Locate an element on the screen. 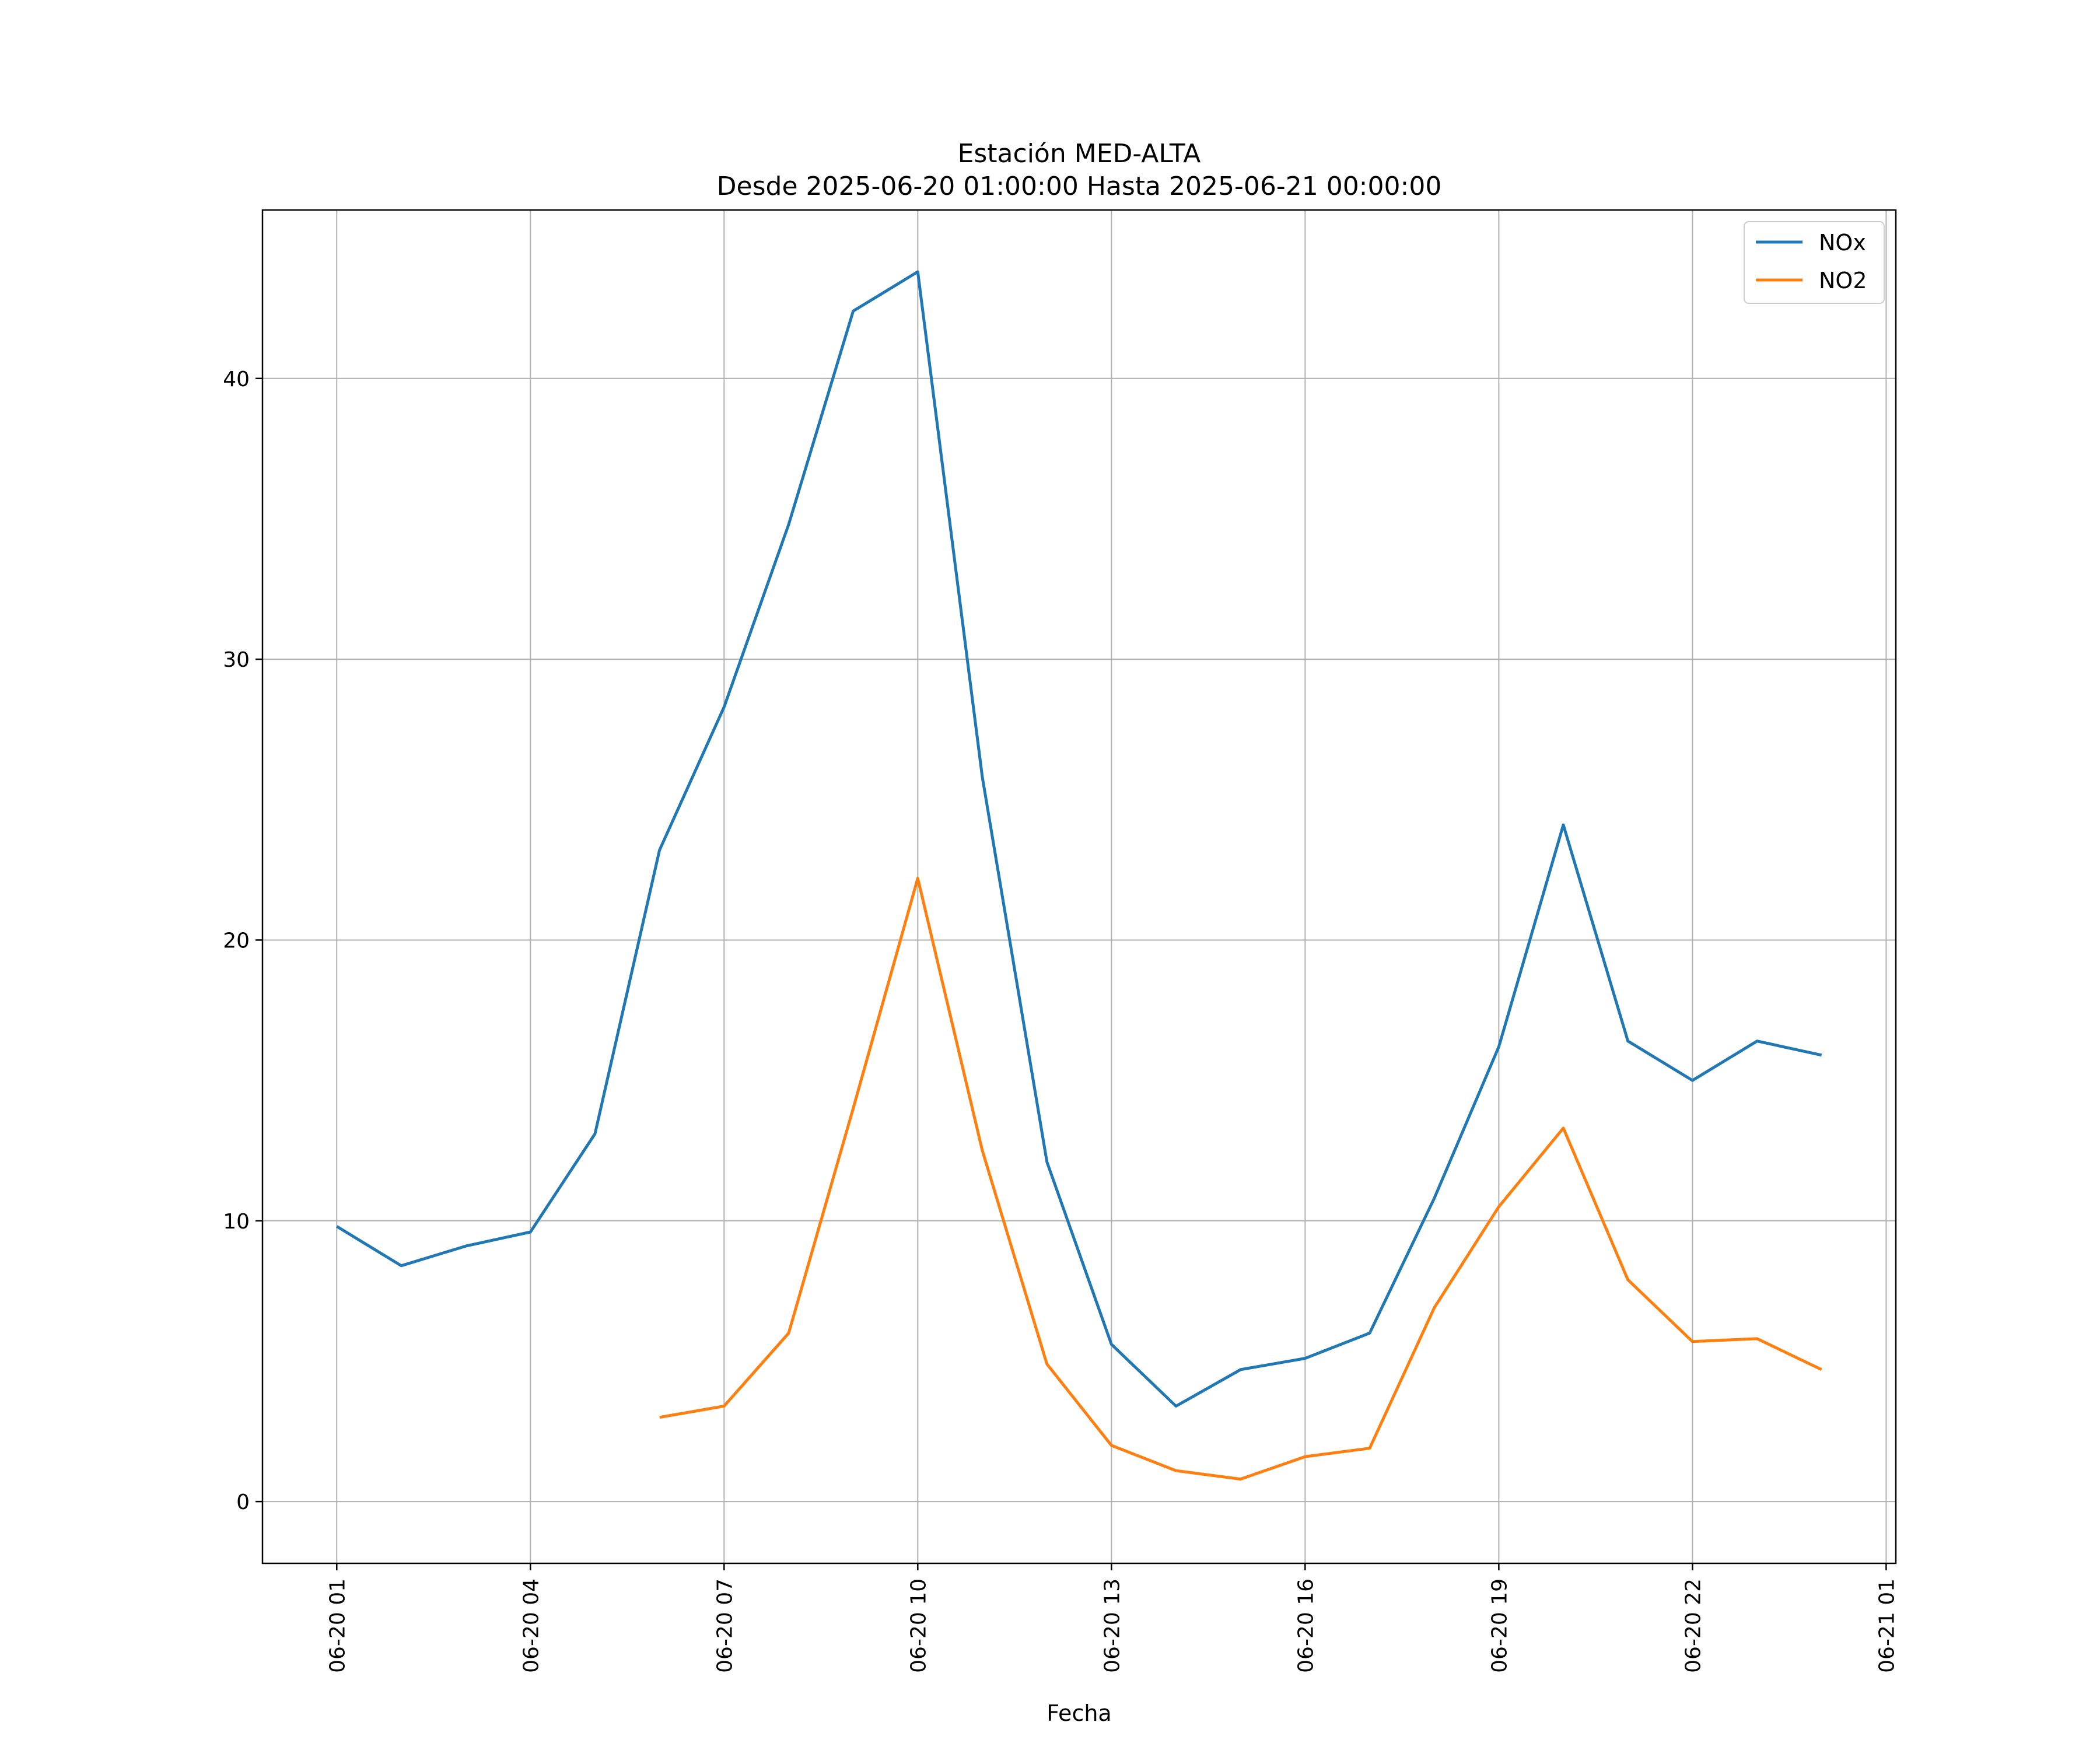 The image size is (2100, 1750). x-tick-label: 06-20 07 is located at coordinates (725, 1625).